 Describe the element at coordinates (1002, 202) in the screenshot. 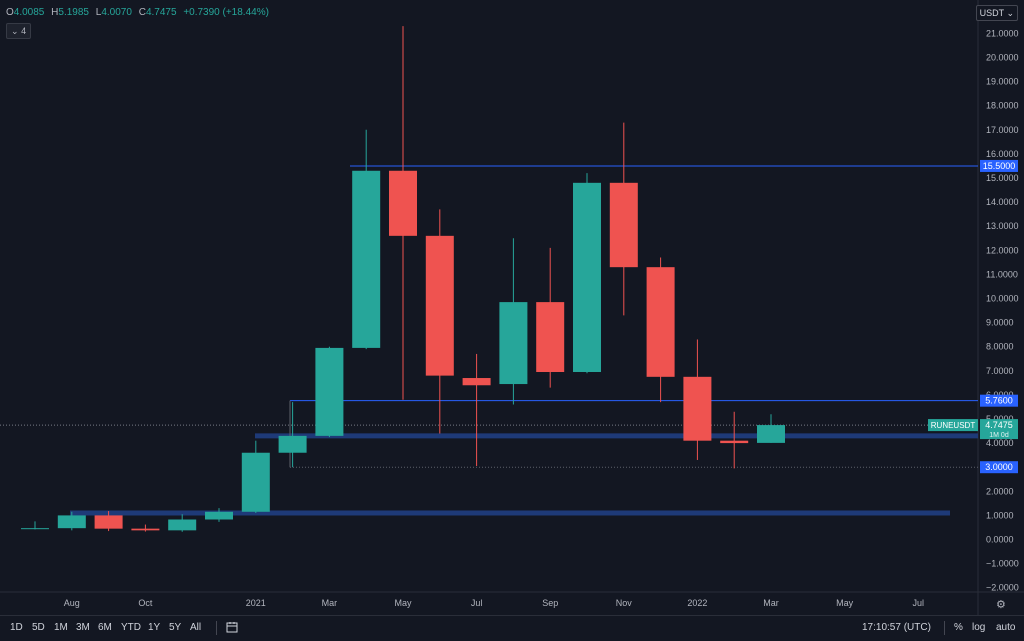

I see `y-tick-label: 14.0000` at that location.